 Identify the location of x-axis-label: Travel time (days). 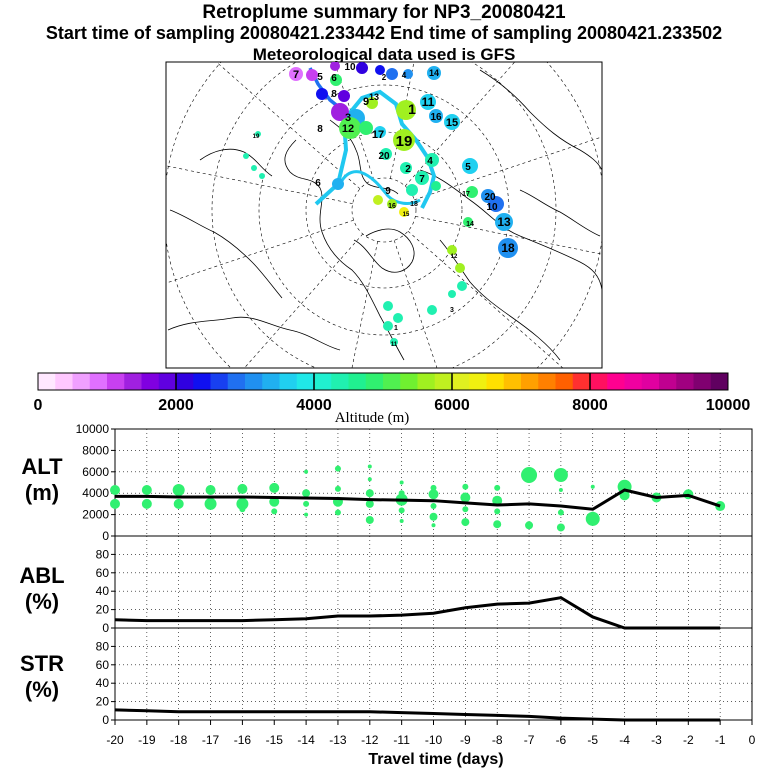
(435, 759).